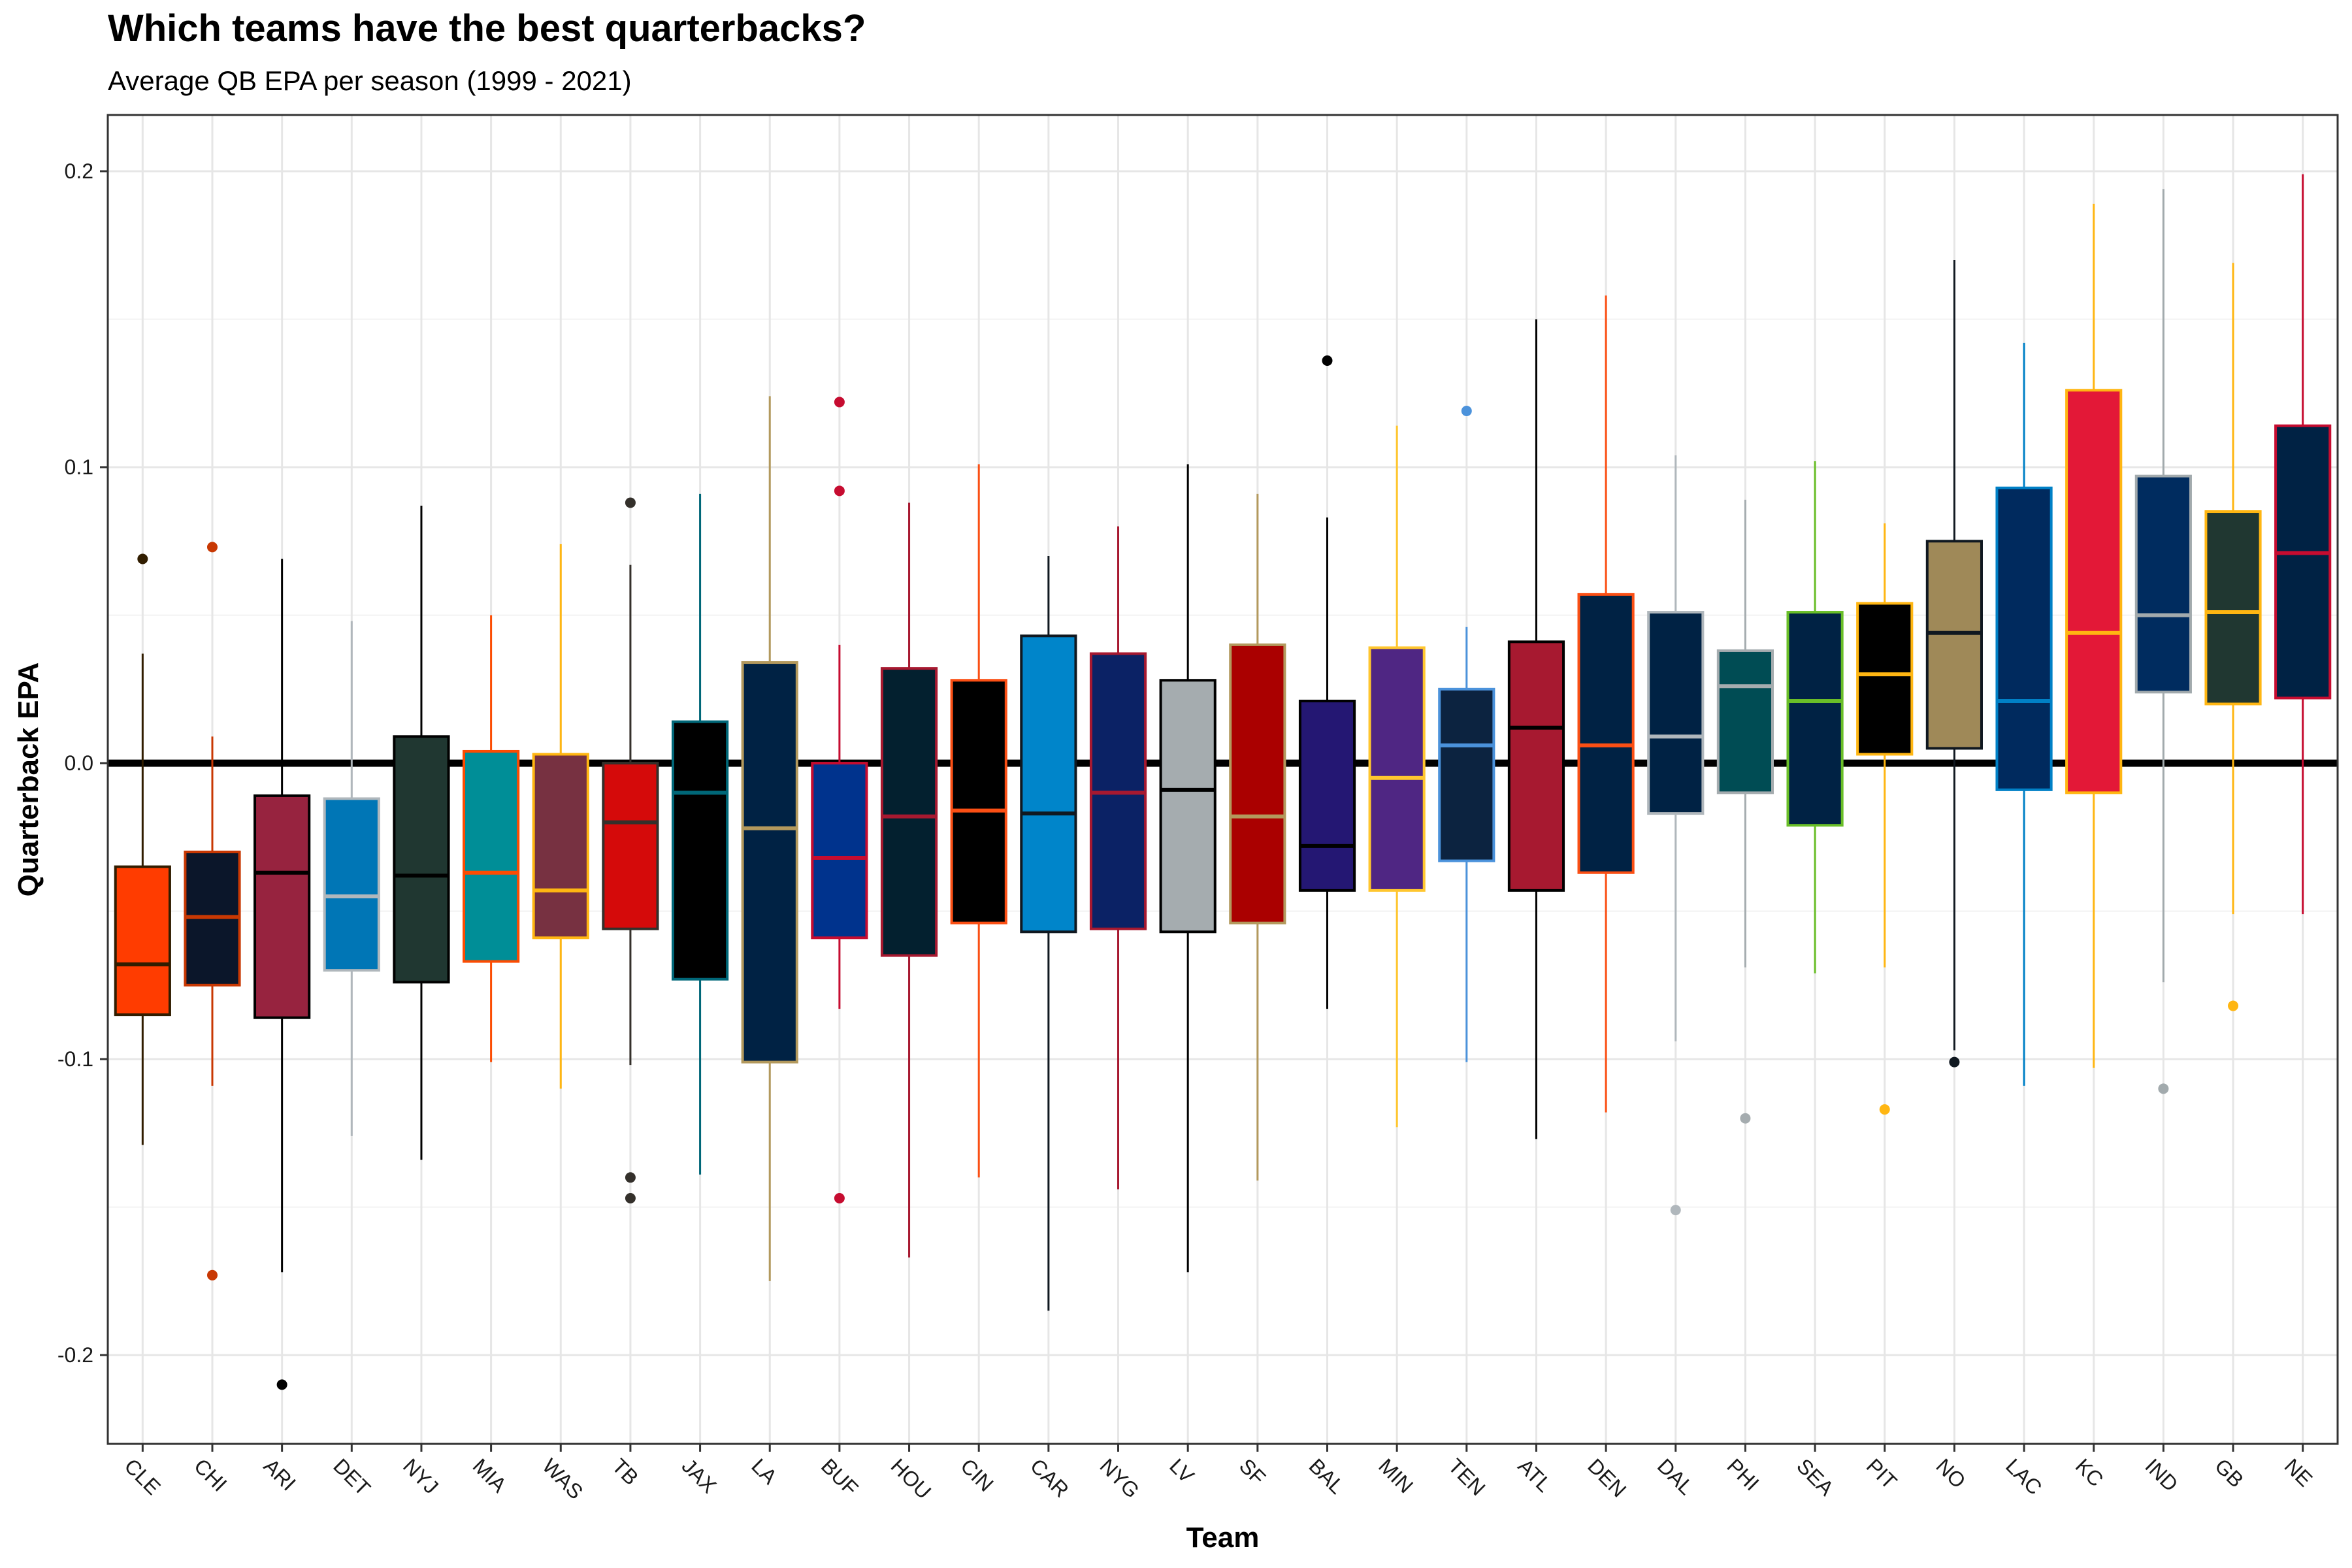  I want to click on box-tb, so click(630, 850).